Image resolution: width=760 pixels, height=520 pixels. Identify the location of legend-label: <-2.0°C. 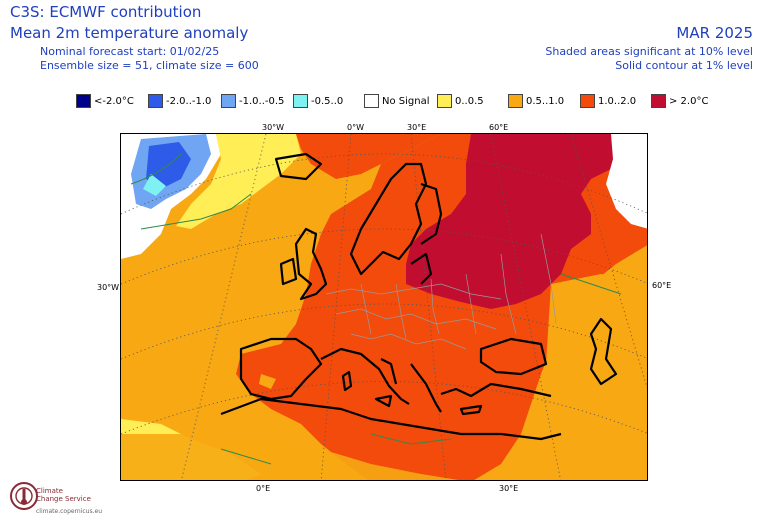
(114, 101).